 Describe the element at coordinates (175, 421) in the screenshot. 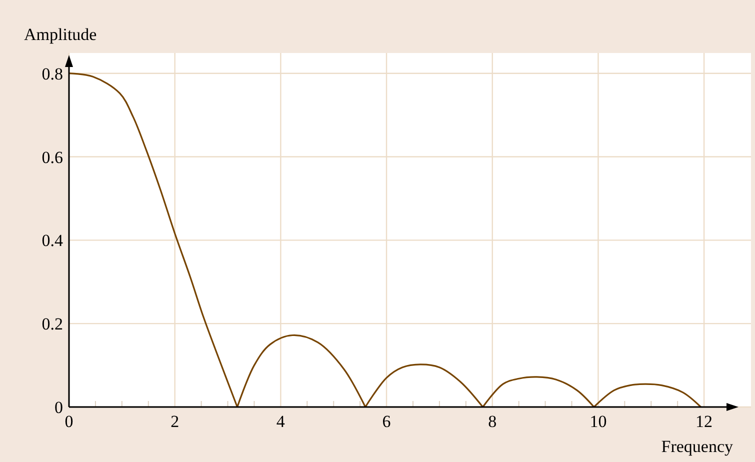

I see `x-tick-label: 2` at that location.